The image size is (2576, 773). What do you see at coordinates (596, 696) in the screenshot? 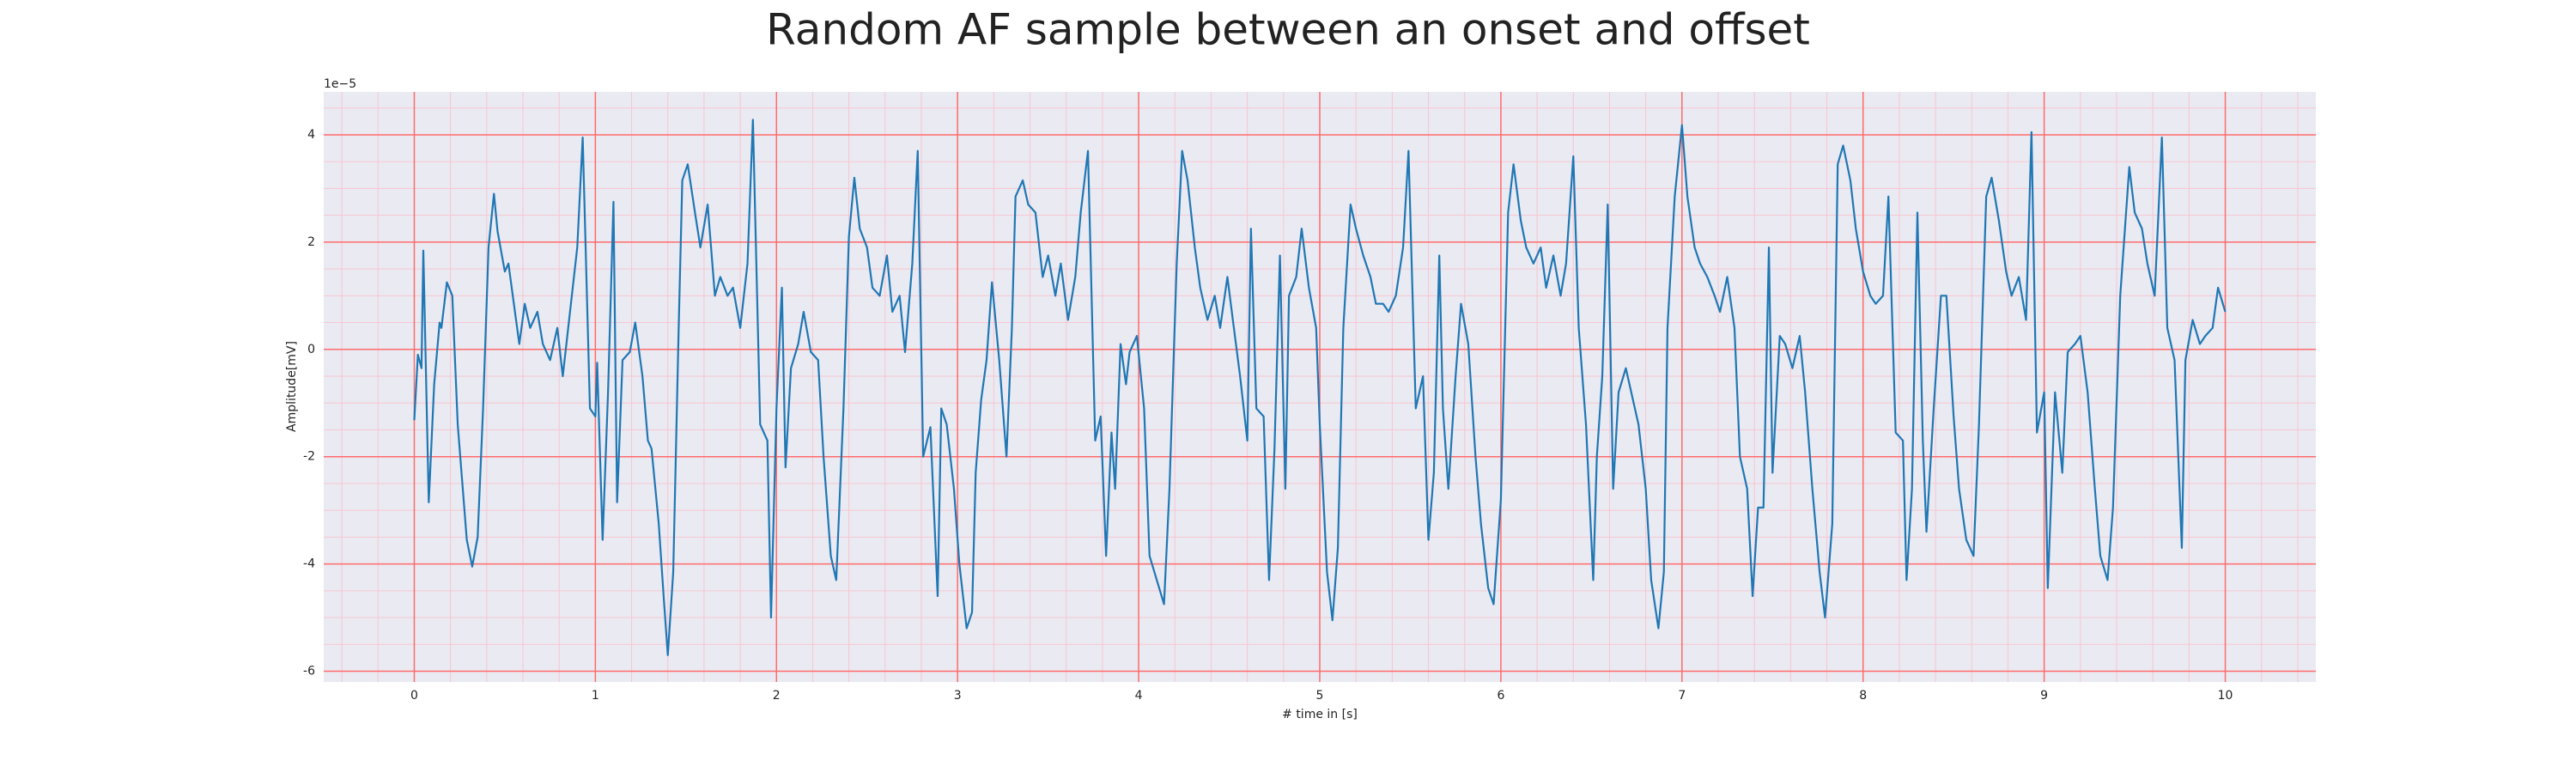
I see `x-tick-label: 1` at bounding box center [596, 696].